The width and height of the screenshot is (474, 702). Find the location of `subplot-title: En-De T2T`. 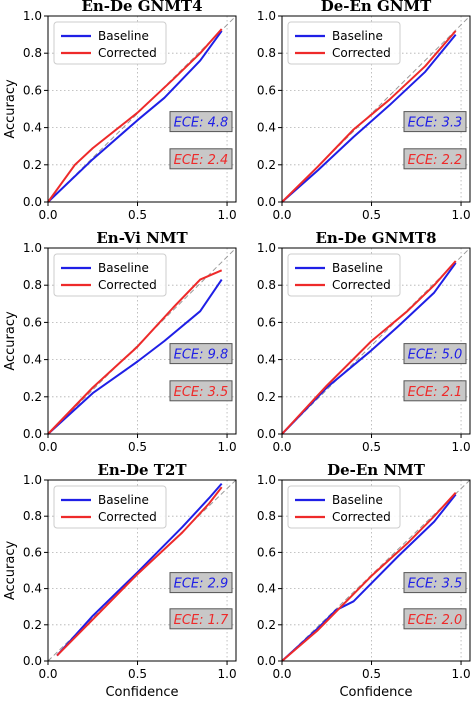

subplot-title: En-De T2T is located at coordinates (142, 470).